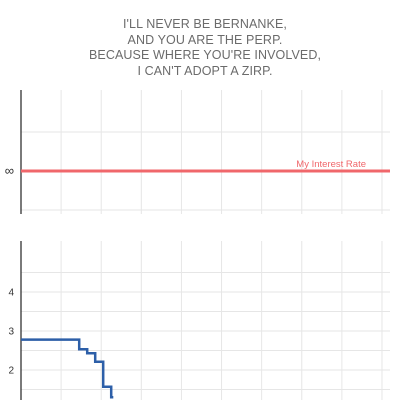 This screenshot has height=400, width=410. I want to click on series-step-line, so click(67, 368).